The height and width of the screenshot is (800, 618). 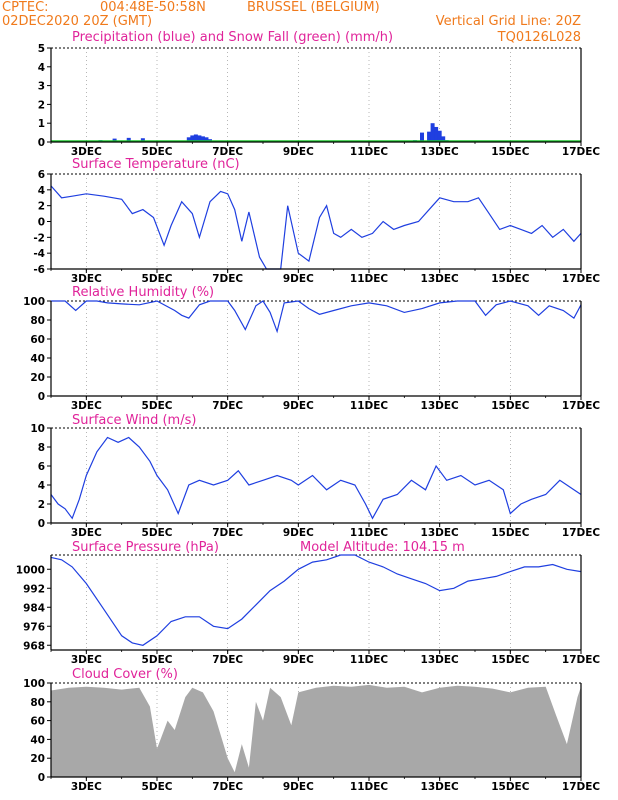 I want to click on pressure-xtick-label: 13DEC, so click(x=440, y=660).